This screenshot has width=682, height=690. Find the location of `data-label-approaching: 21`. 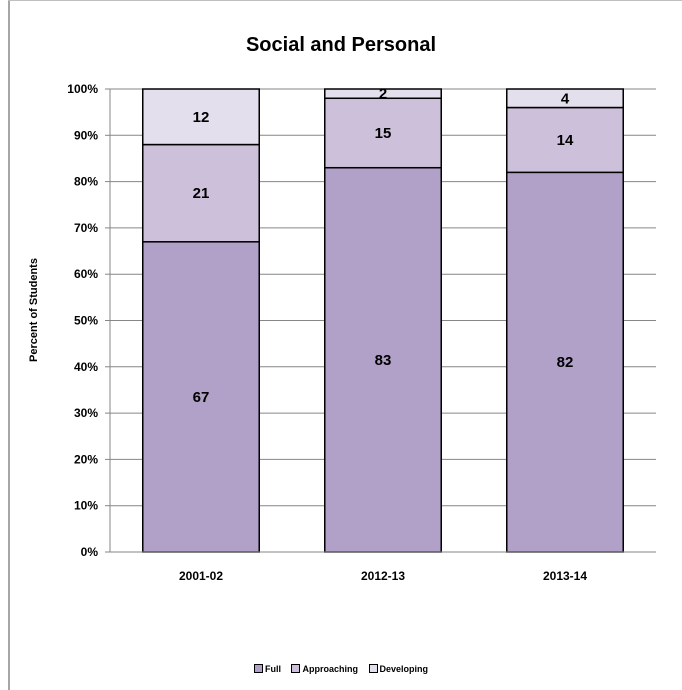

data-label-approaching: 21 is located at coordinates (201, 193).